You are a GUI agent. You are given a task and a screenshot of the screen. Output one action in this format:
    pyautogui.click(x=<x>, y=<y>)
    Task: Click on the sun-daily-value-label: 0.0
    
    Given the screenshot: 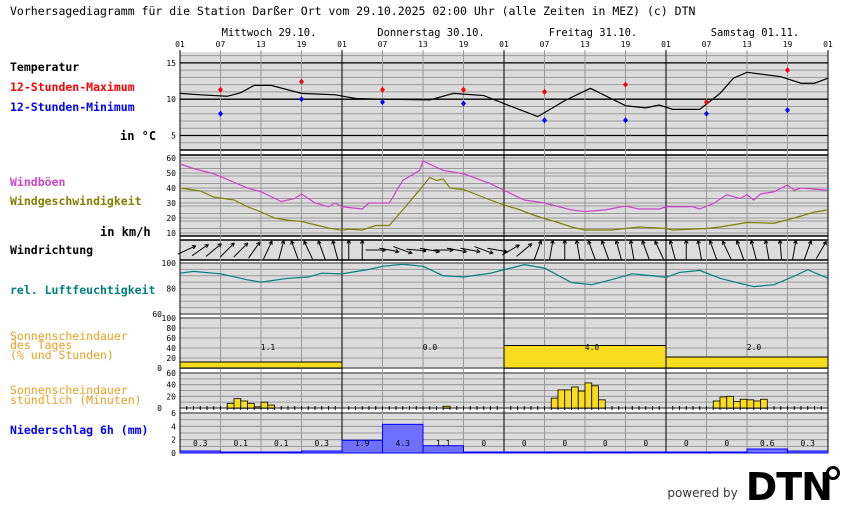 What is the action you would take?
    pyautogui.click(x=430, y=347)
    